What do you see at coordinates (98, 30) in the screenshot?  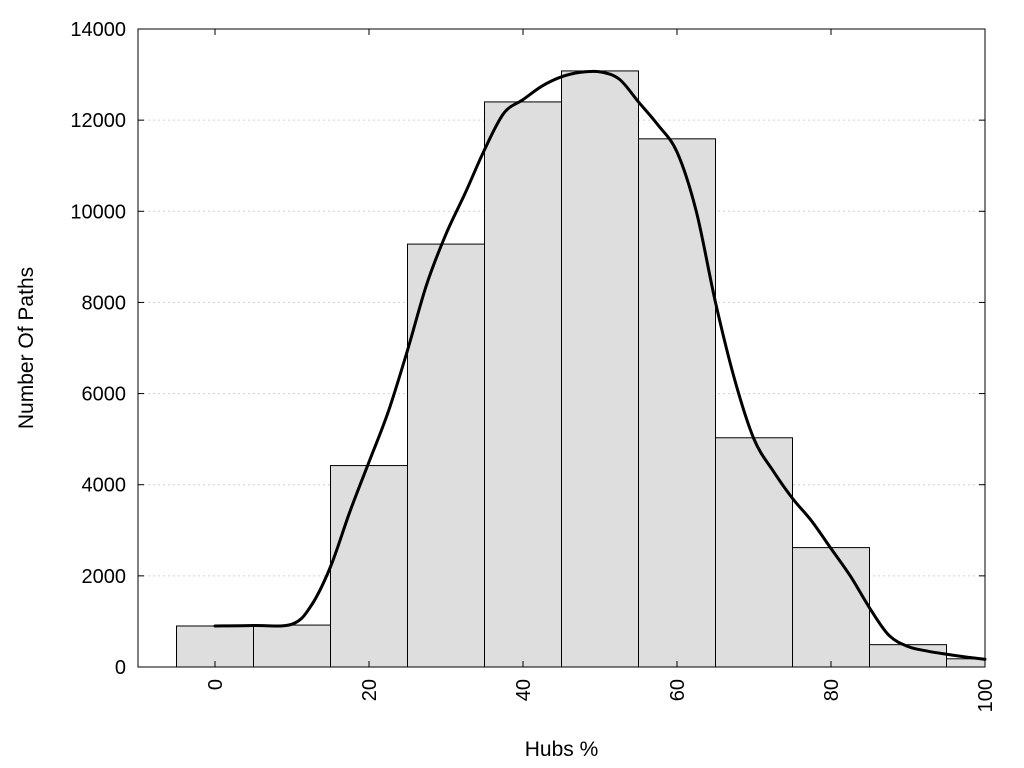 I see `y-tick-label: 14000` at bounding box center [98, 30].